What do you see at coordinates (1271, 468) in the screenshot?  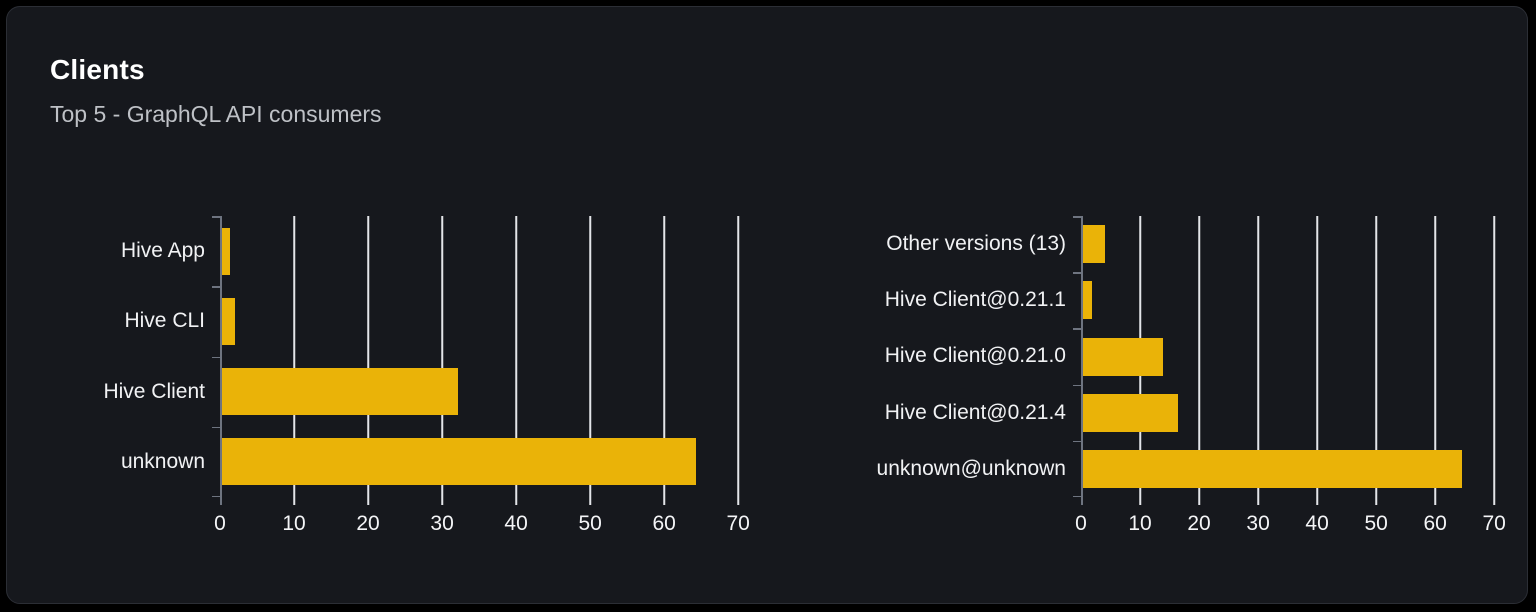 I see `bar-unknown-unknown` at bounding box center [1271, 468].